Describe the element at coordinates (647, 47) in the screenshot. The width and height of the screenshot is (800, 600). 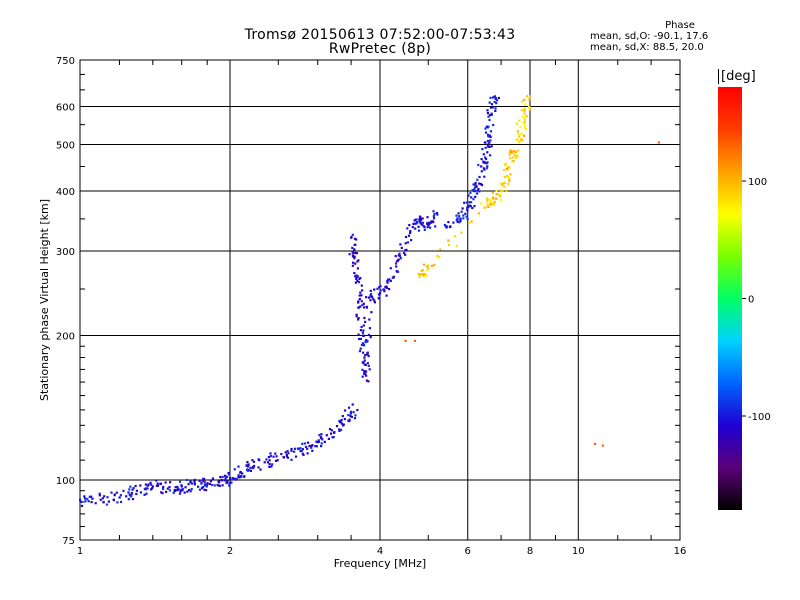
I see `phase-x-stats: mean, sd,X: 88.5, 20.0` at that location.